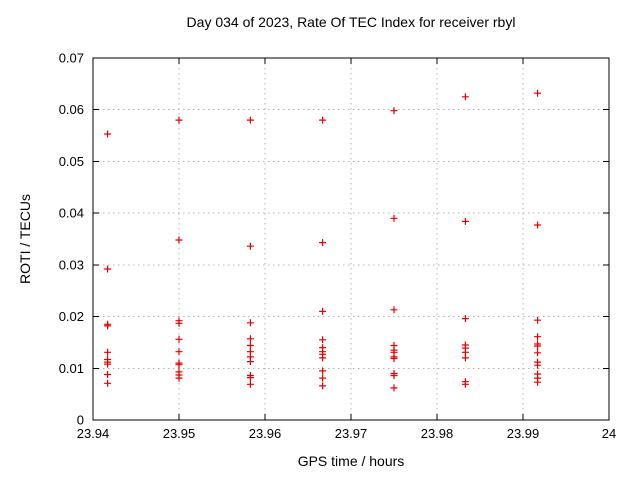 The height and width of the screenshot is (480, 640). What do you see at coordinates (71, 368) in the screenshot?
I see `y-tick-label: 0.01` at bounding box center [71, 368].